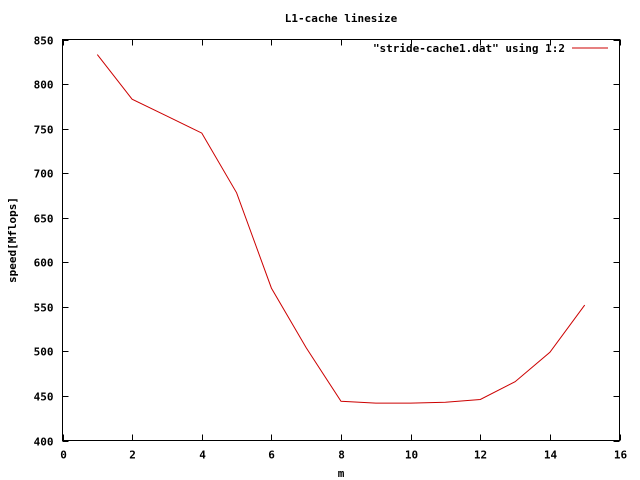 The width and height of the screenshot is (640, 480). I want to click on y-tick-label: 700, so click(44, 174).